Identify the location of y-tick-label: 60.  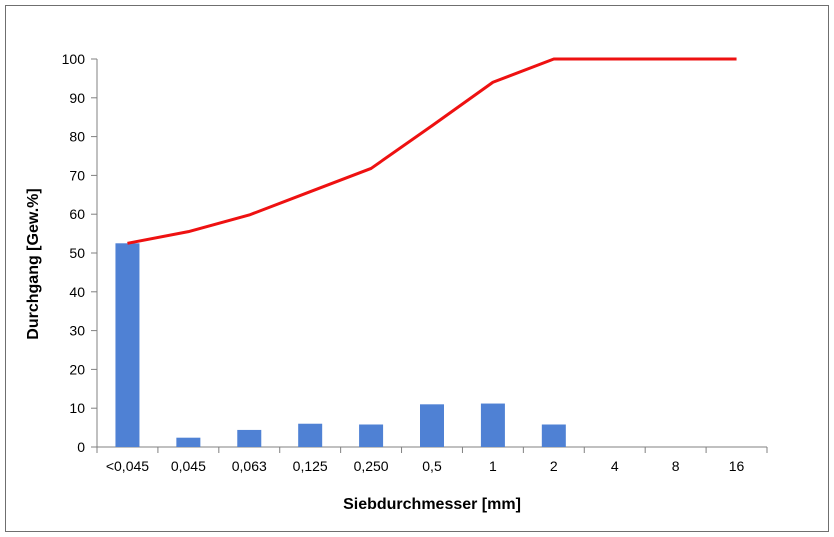
(77, 214).